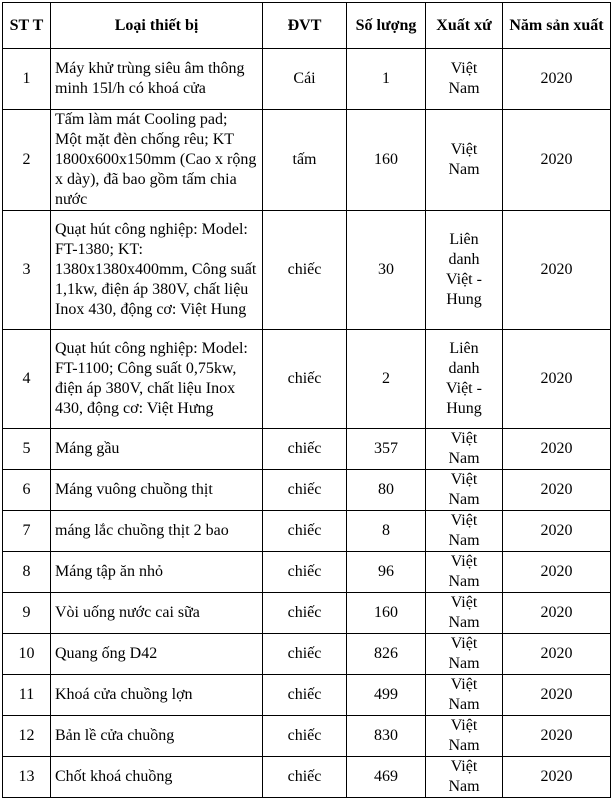 The image size is (613, 799). I want to click on cell-qty: 30, so click(386, 270).